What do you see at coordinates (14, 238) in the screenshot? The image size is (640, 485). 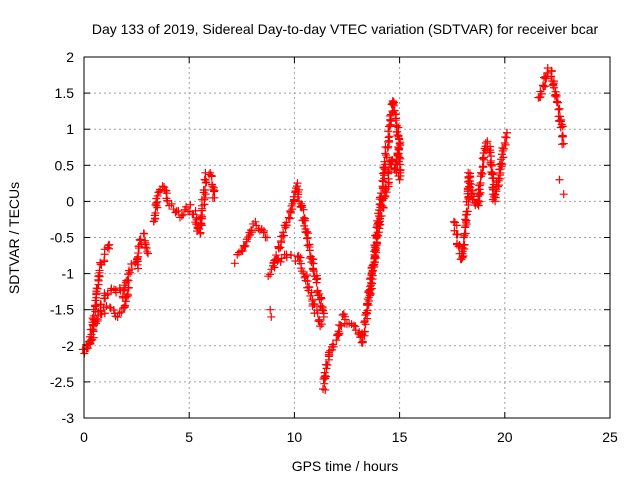 I see `y-axis-label: SDTVAR / TECUs` at bounding box center [14, 238].